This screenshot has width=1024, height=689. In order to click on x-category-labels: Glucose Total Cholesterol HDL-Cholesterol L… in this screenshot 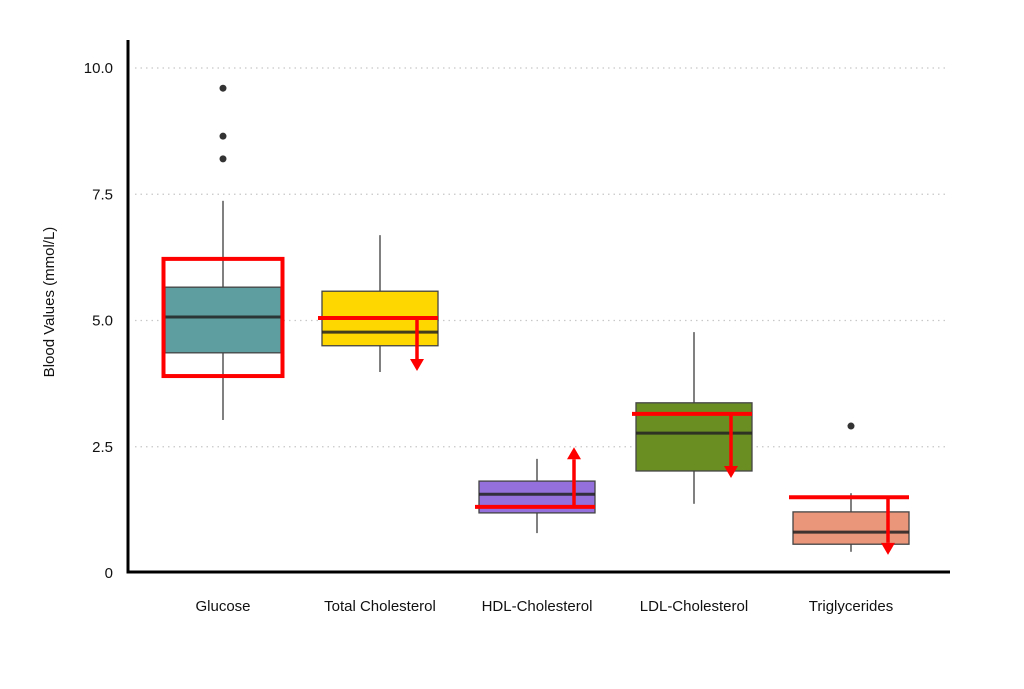, I will do `click(544, 606)`.